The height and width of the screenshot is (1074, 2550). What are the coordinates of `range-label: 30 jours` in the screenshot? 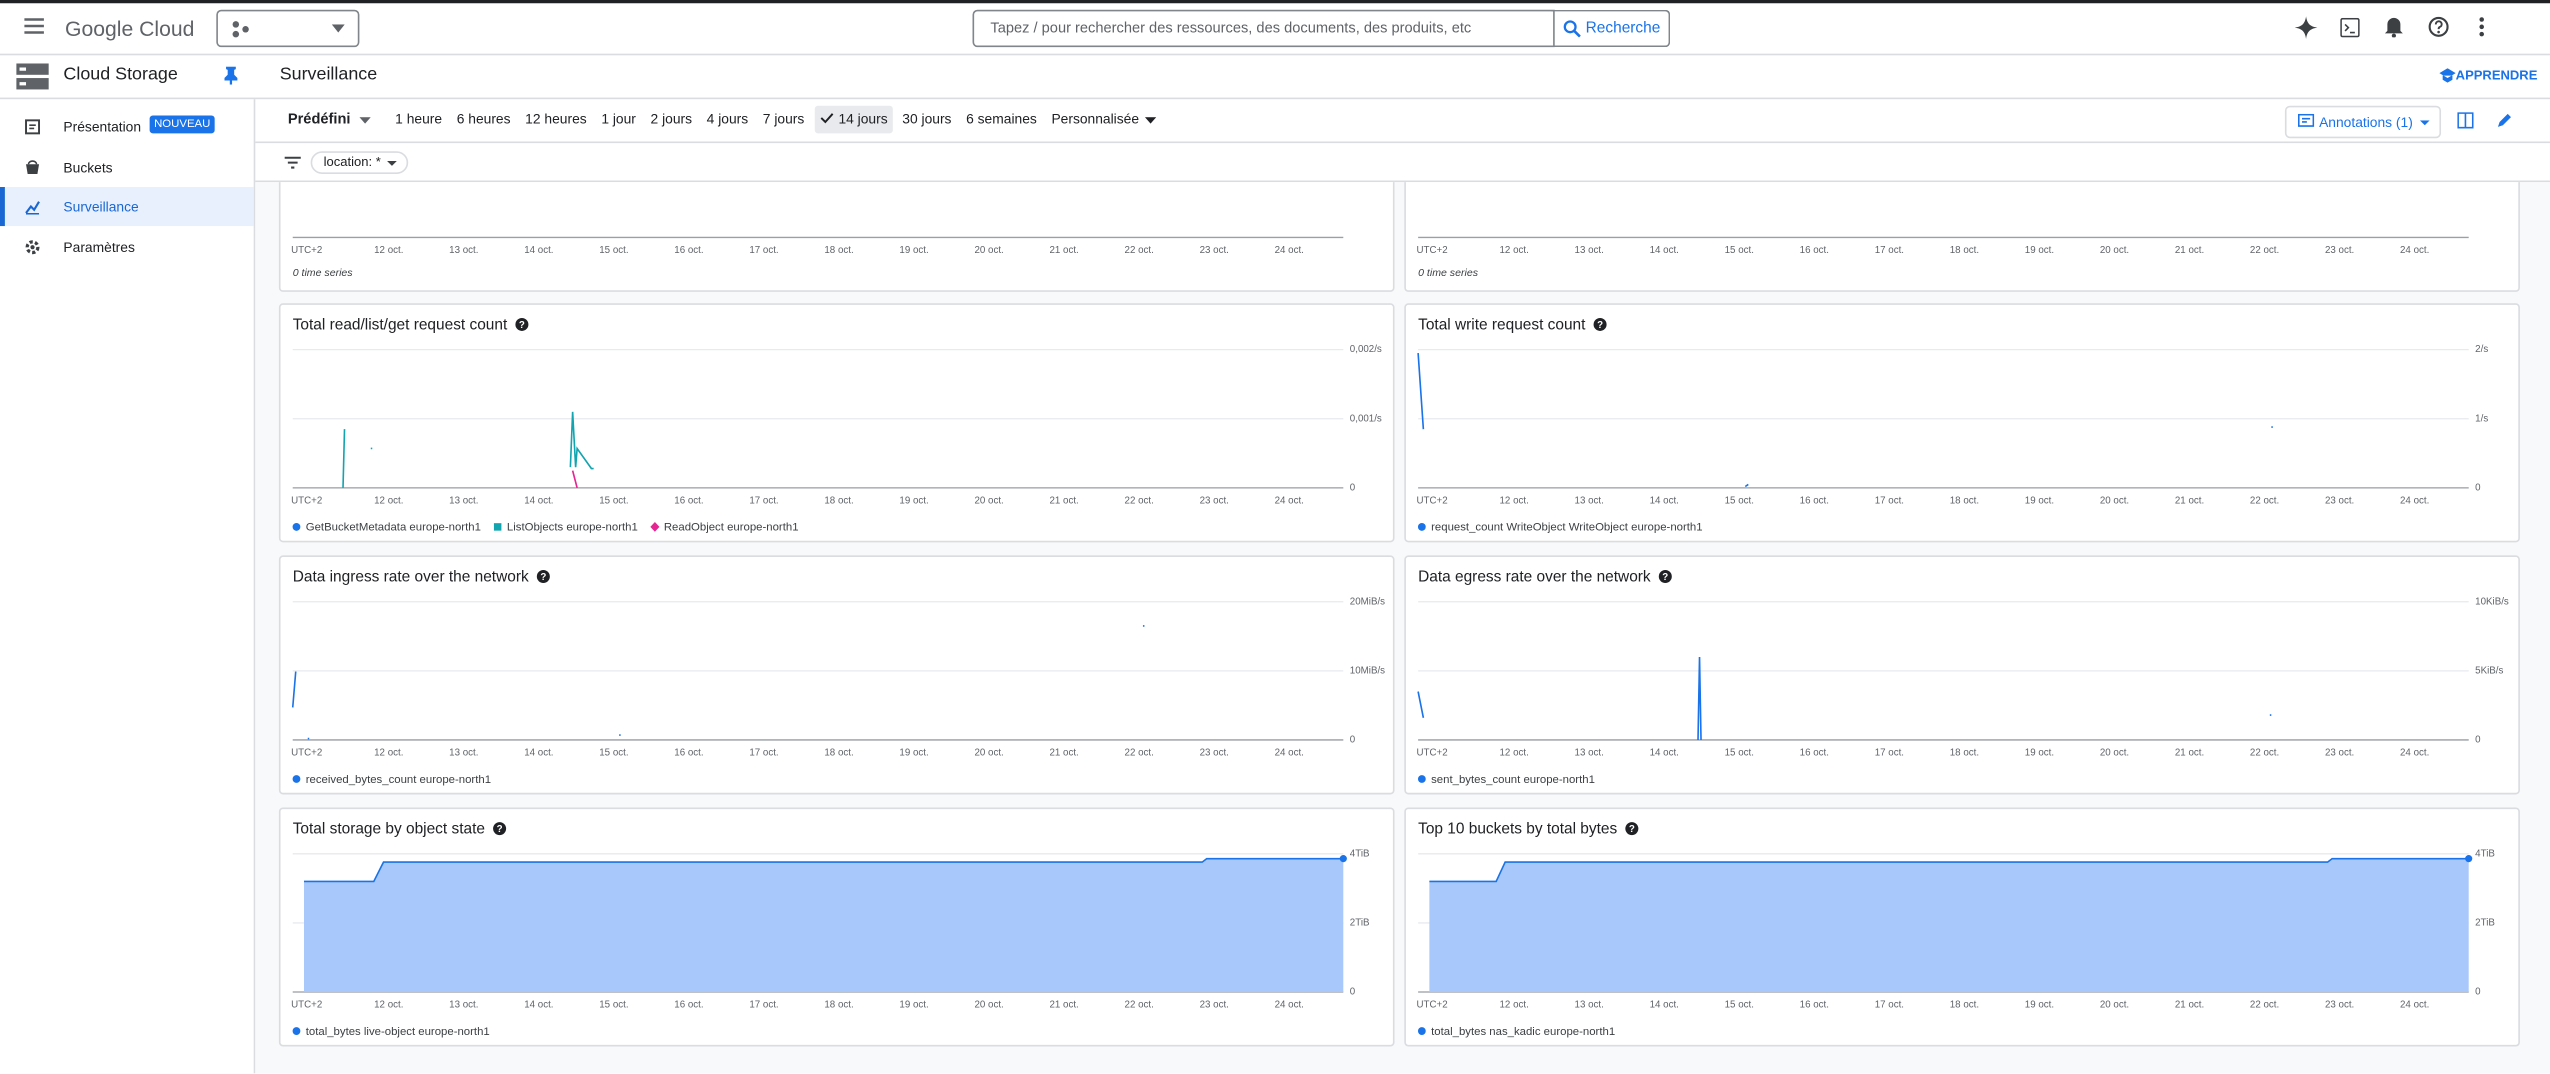 It's located at (927, 118).